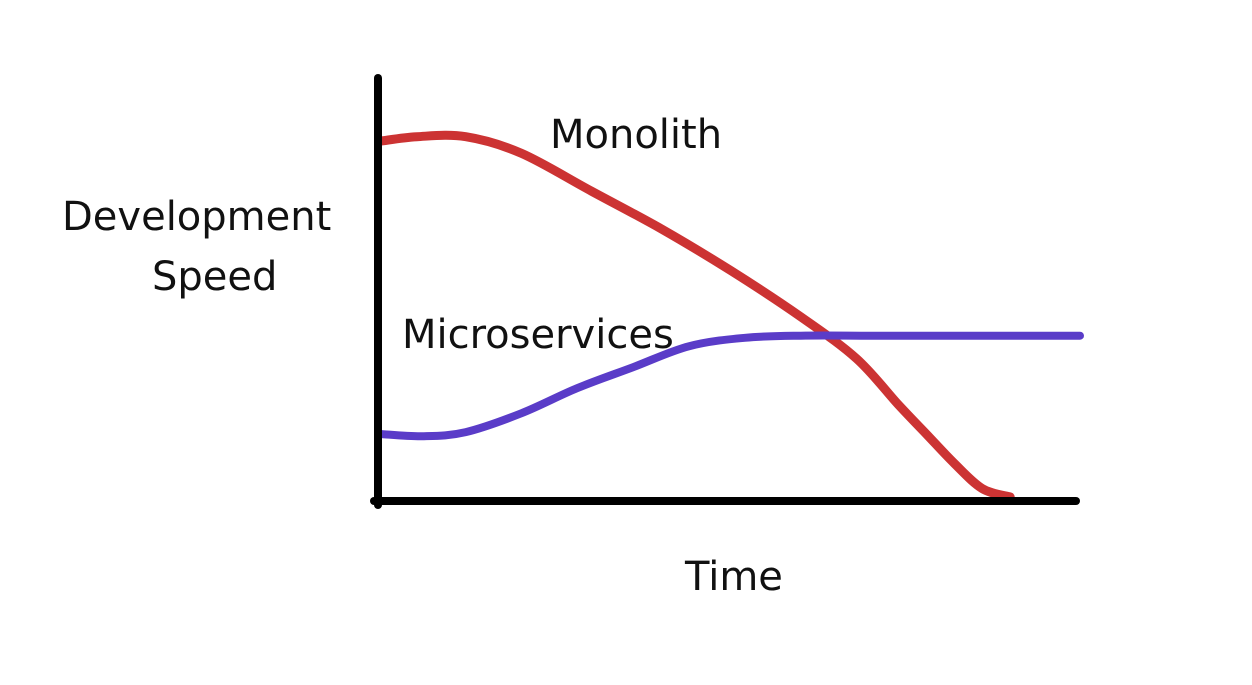  What do you see at coordinates (214, 277) in the screenshot?
I see `y-axis-label-line2: Speed` at bounding box center [214, 277].